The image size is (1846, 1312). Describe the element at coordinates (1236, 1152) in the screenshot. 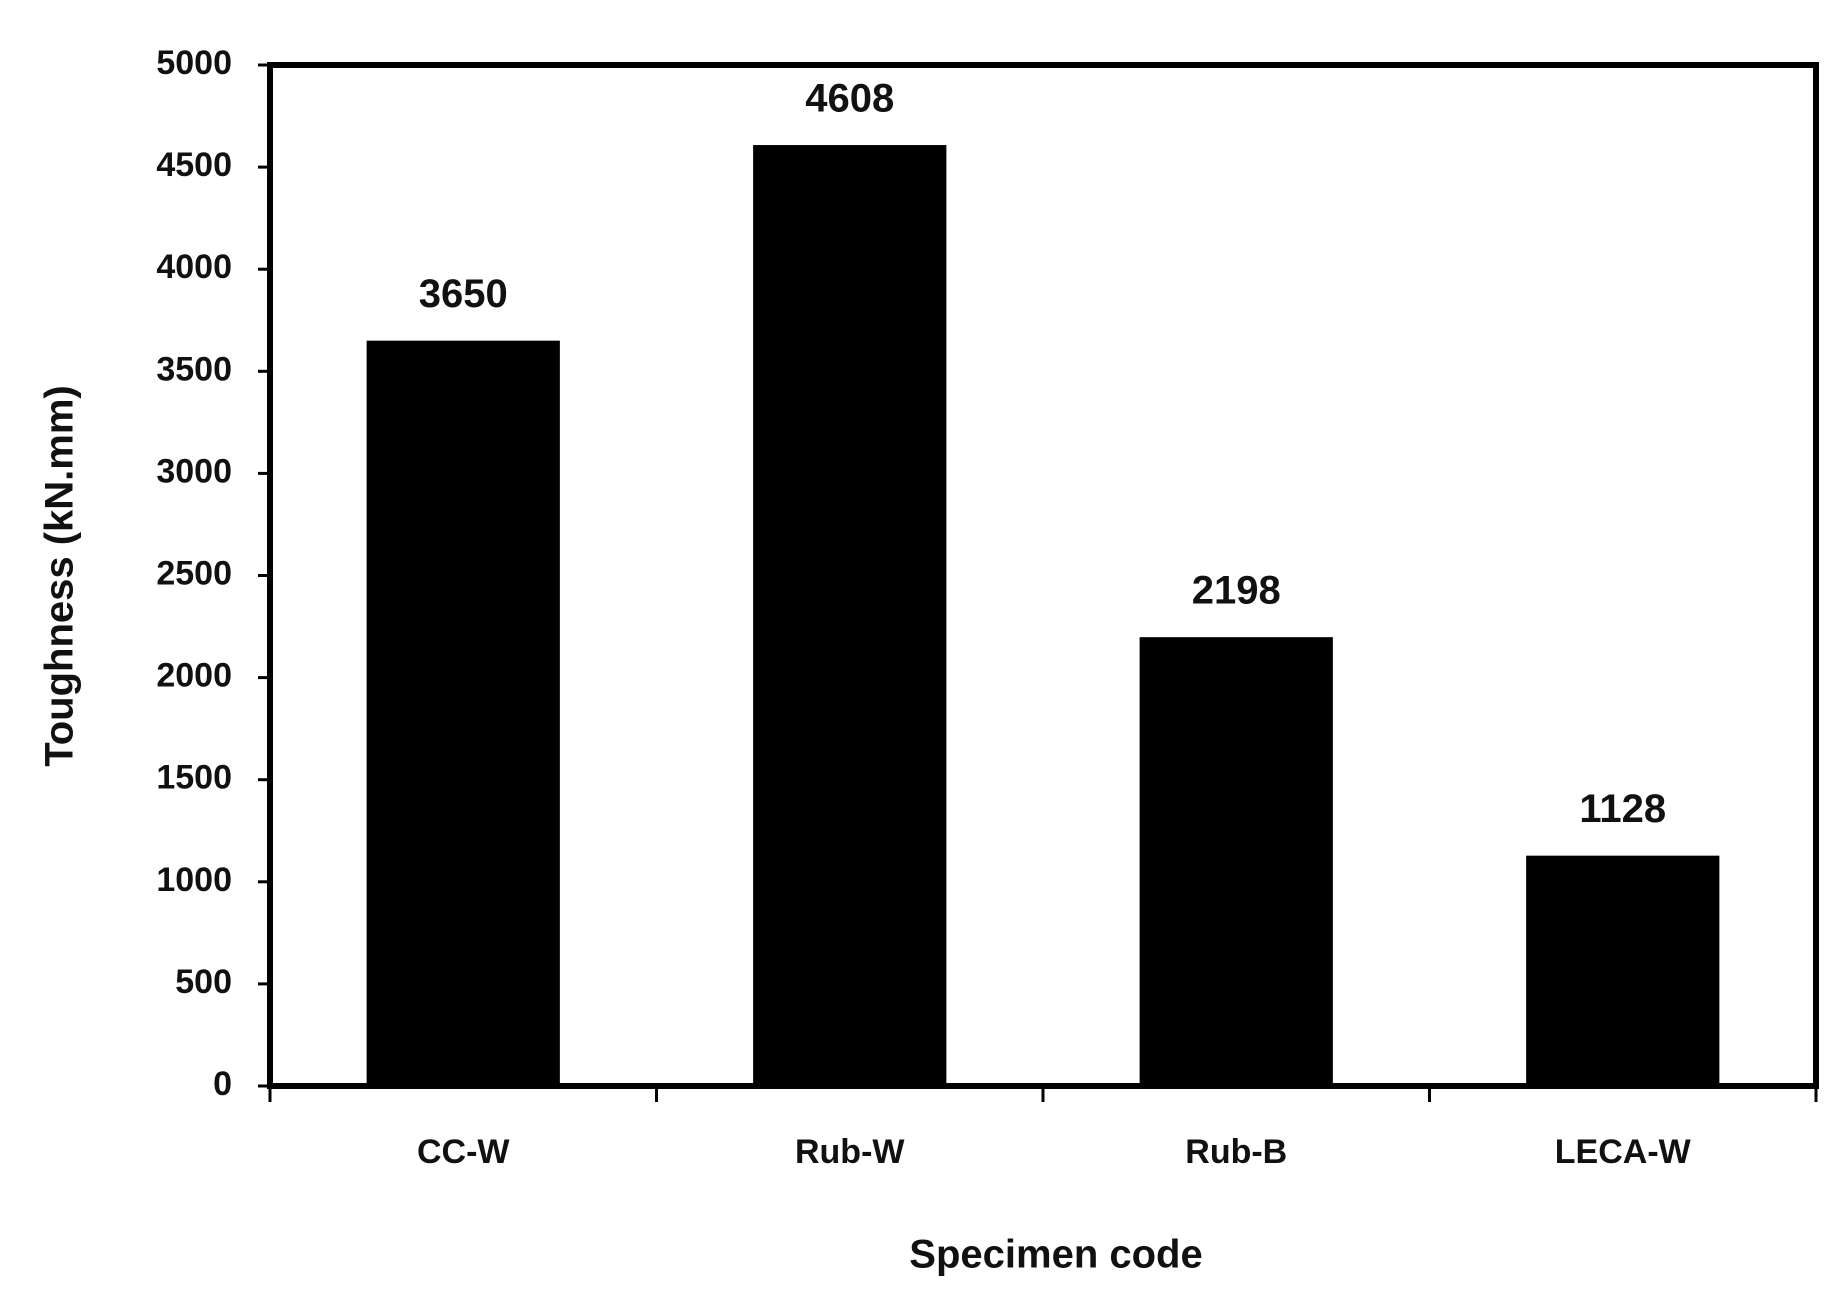

I see `x-tick-label: Rub-B` at that location.